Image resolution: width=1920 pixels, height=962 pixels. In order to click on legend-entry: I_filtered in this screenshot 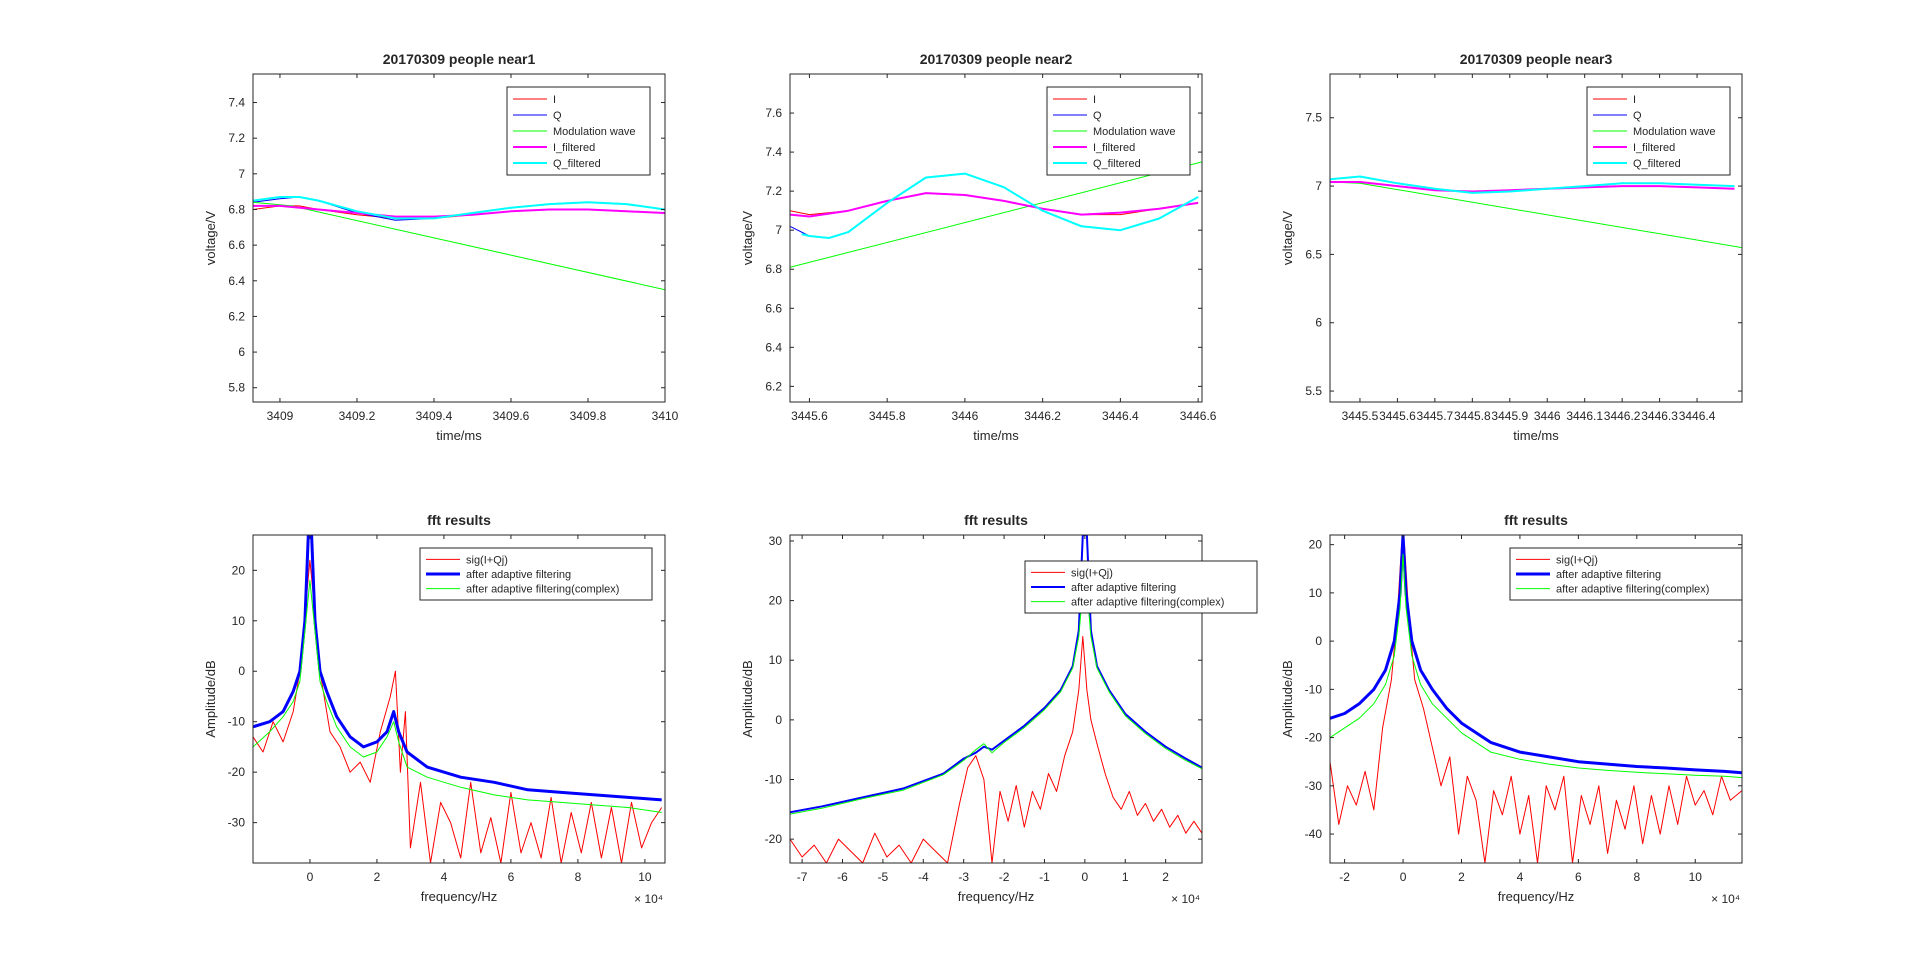, I will do `click(1654, 148)`.